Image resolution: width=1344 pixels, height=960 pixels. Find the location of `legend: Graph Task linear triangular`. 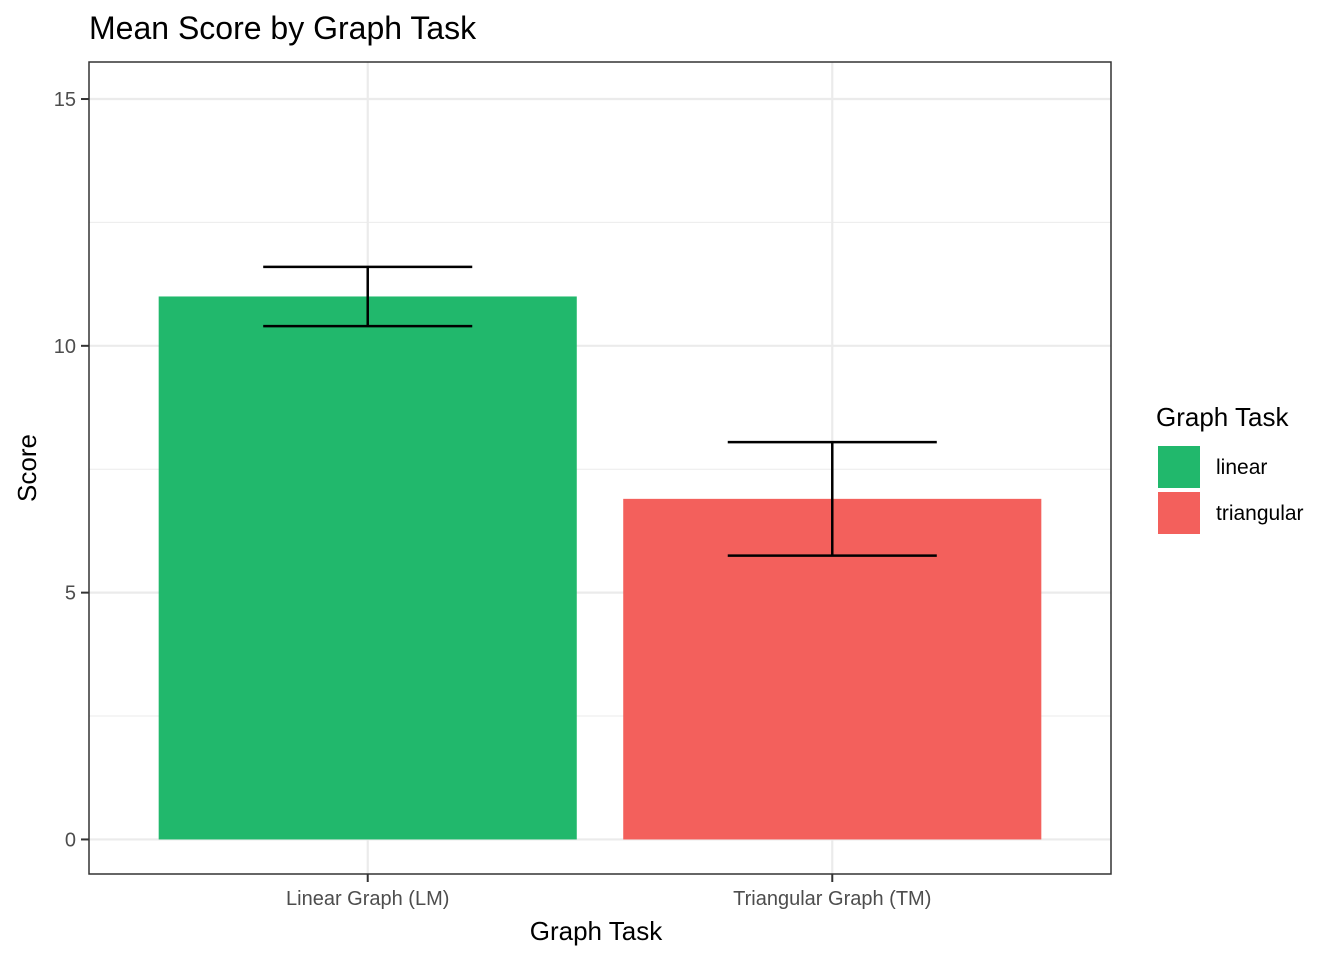

legend: Graph Task linear triangular is located at coordinates (1230, 468).